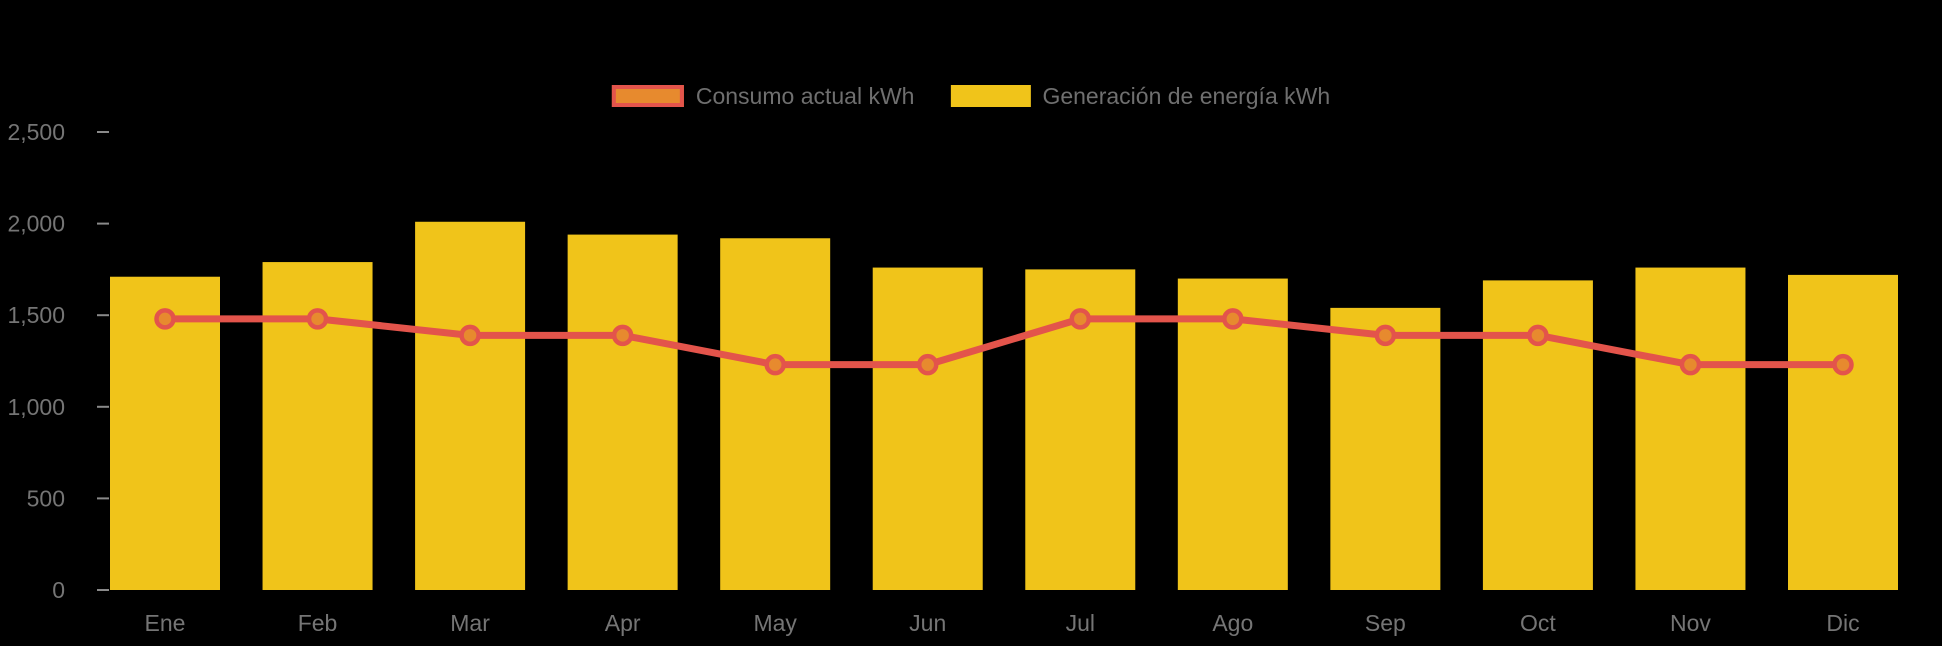  I want to click on y-tick-label-2000: 2,000, so click(36, 224).